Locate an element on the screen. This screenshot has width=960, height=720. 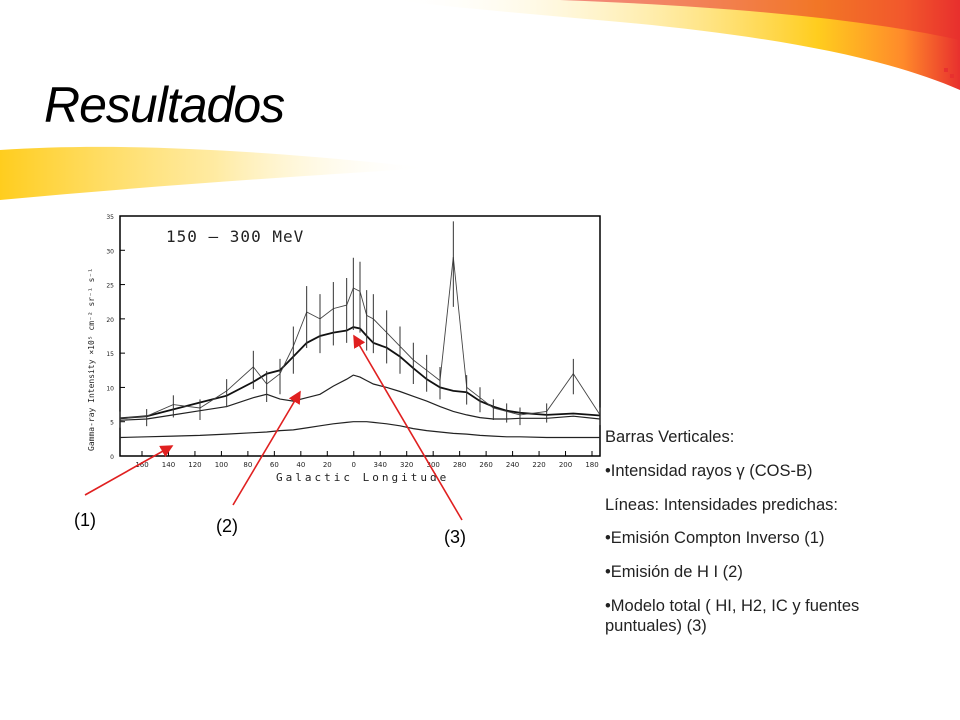
x-tick-label: 220 is located at coordinates (538, 465).